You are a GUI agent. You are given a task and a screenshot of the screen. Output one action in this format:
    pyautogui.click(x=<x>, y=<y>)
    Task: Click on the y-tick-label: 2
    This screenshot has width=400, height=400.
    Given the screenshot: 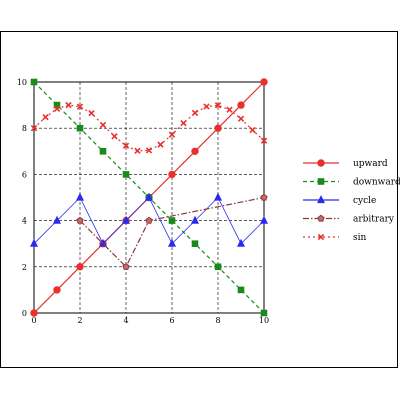 What is the action you would take?
    pyautogui.click(x=24, y=267)
    